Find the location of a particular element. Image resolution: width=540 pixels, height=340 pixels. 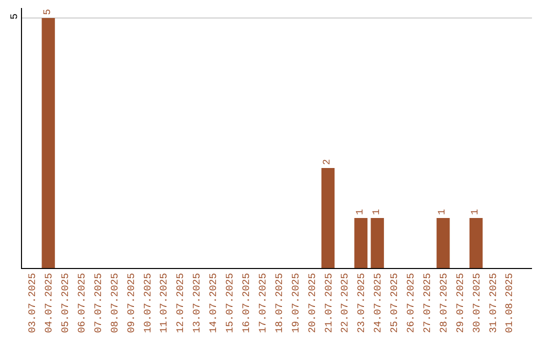

x-tick-label: 29.07.2025 is located at coordinates (461, 303).